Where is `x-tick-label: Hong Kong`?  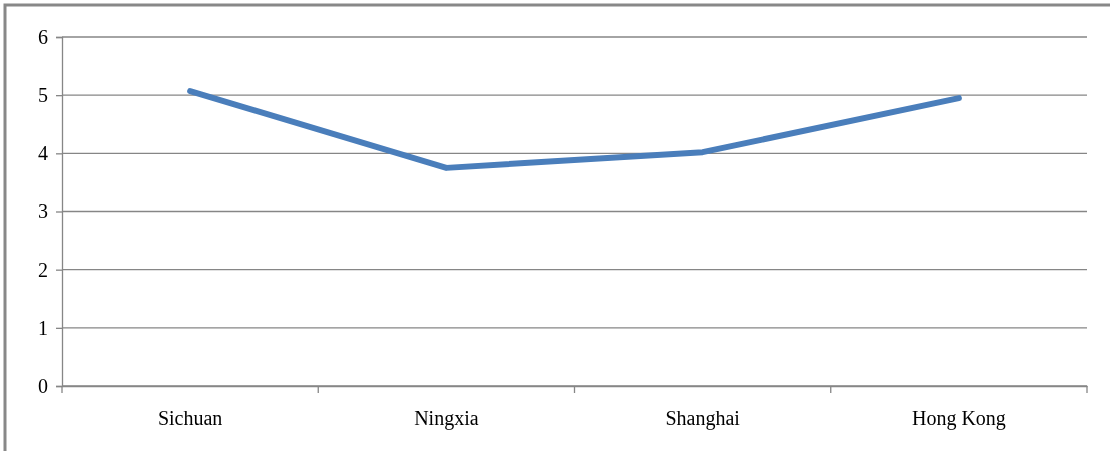 x-tick-label: Hong Kong is located at coordinates (958, 419).